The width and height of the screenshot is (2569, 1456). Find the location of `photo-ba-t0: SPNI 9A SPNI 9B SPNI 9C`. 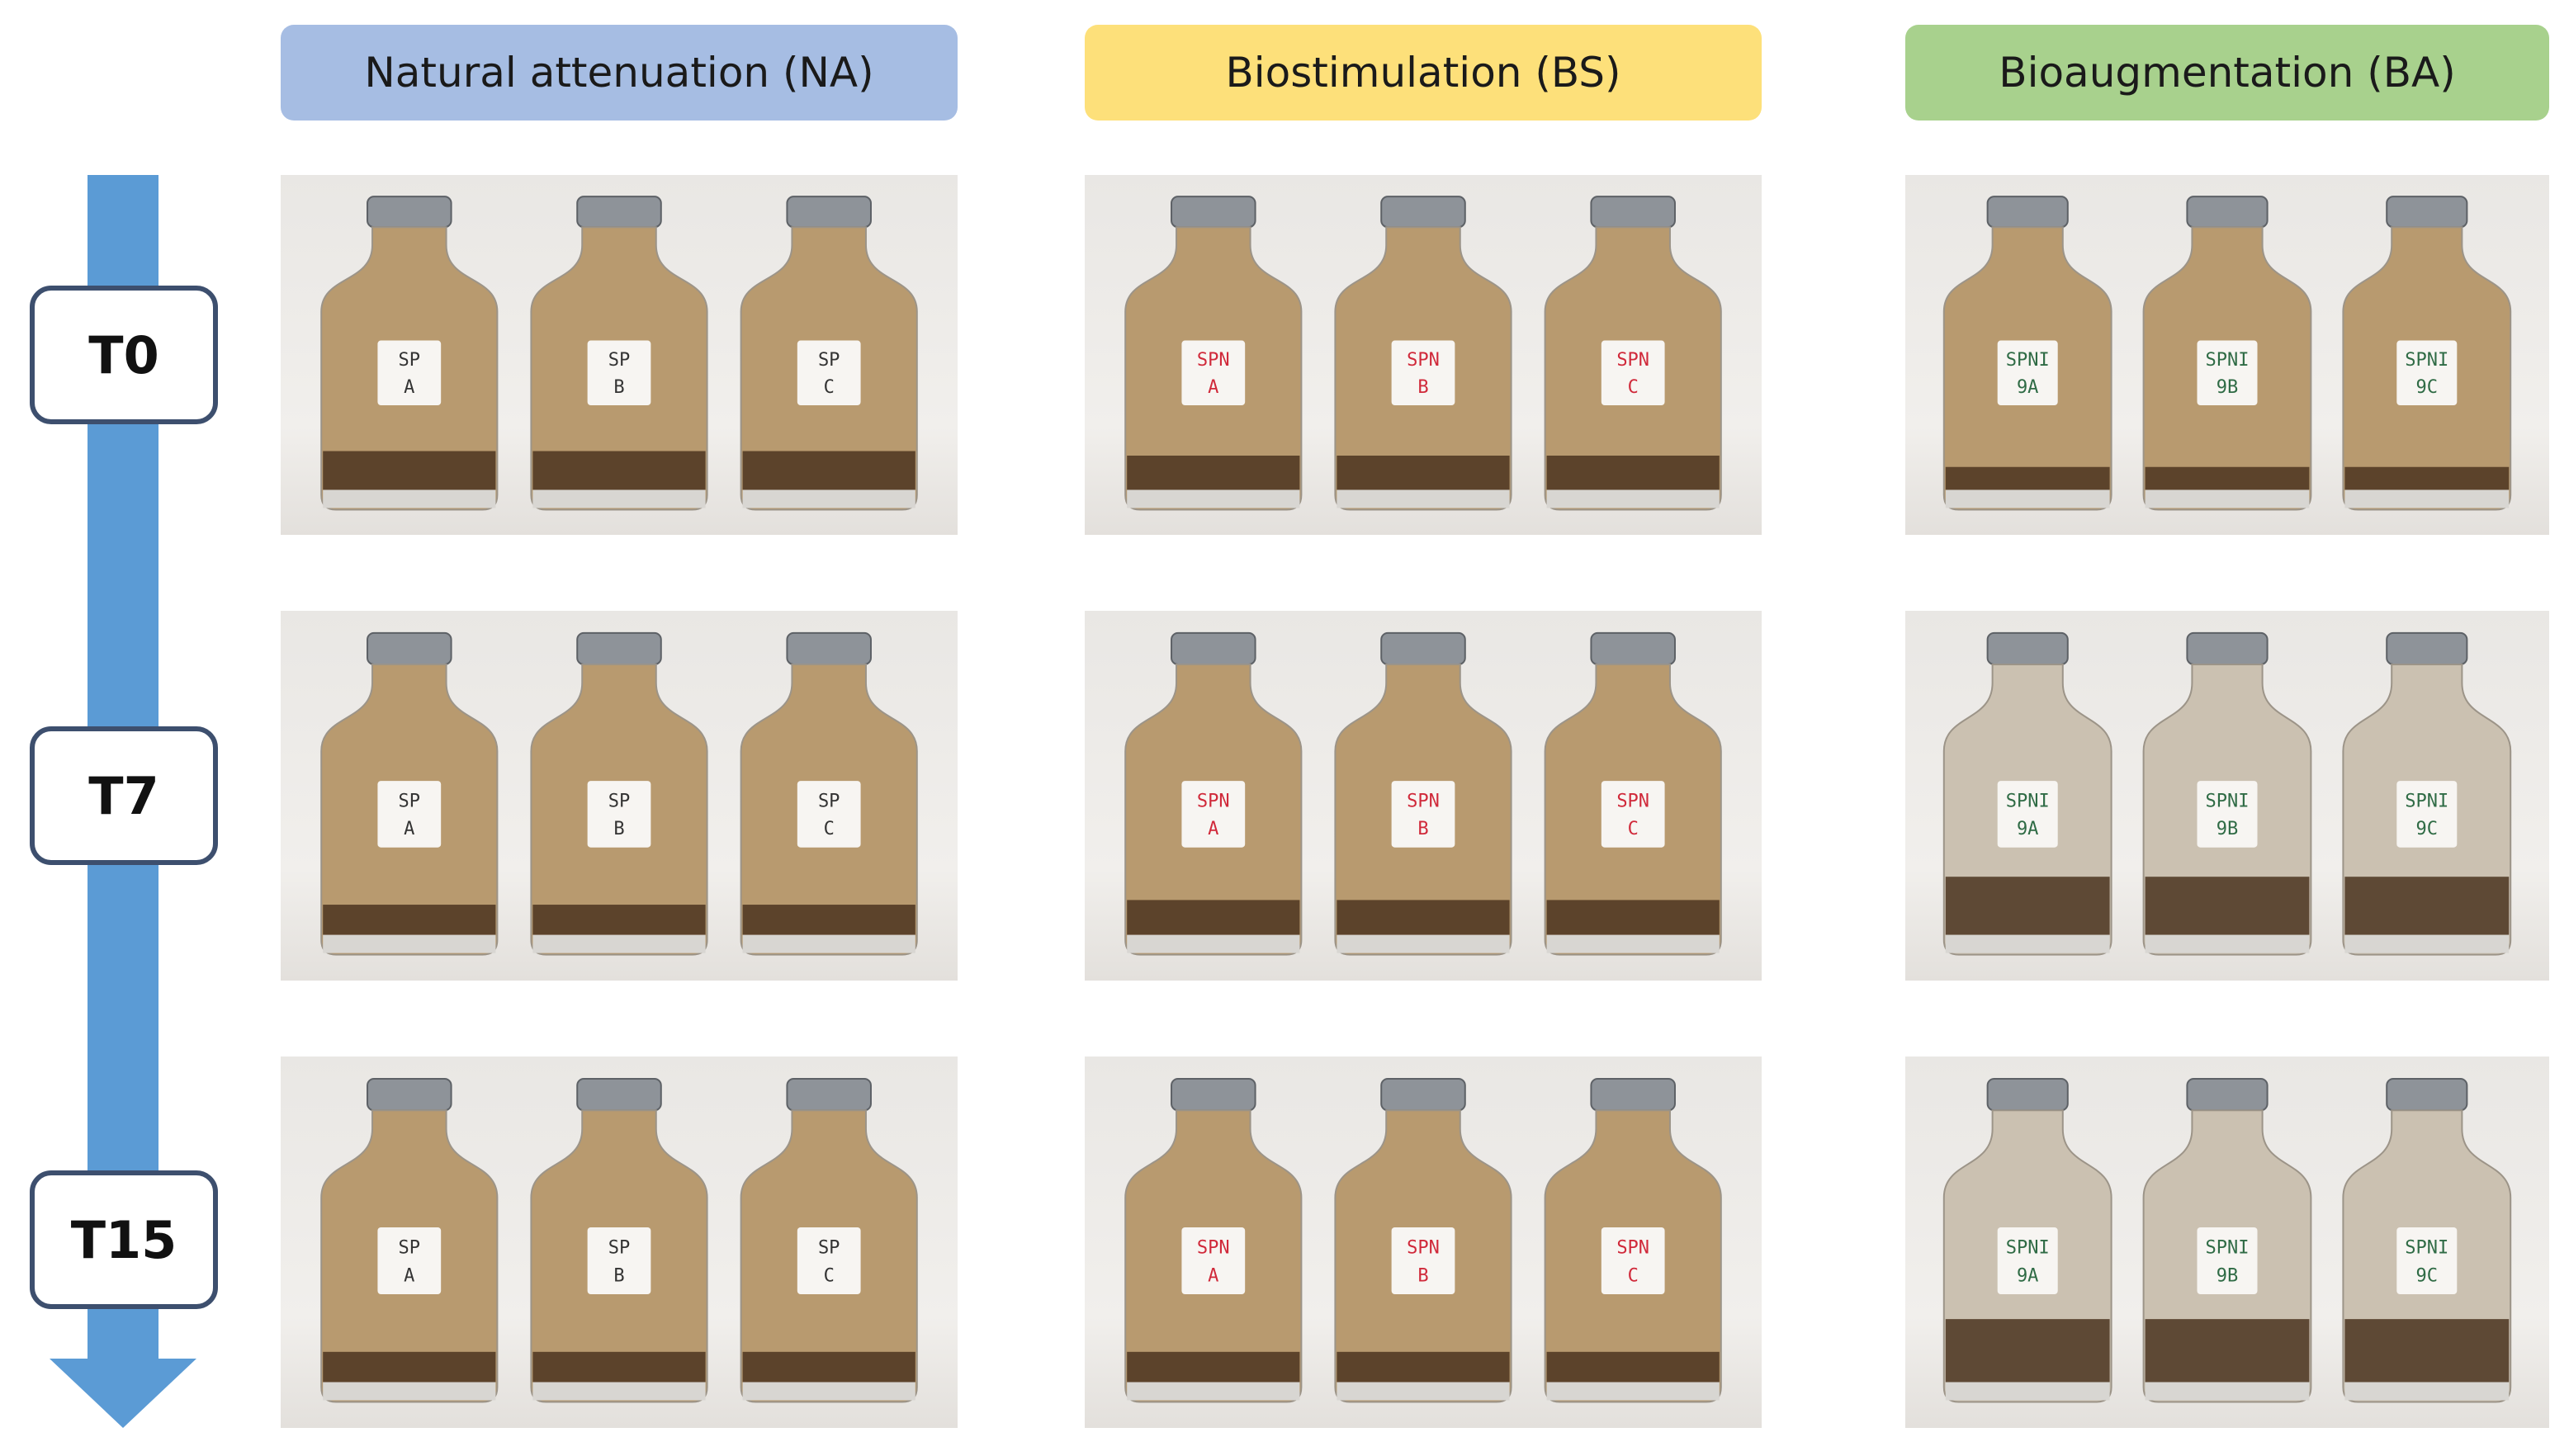

photo-ba-t0: SPNI 9A SPNI 9B SPNI 9C is located at coordinates (2227, 355).